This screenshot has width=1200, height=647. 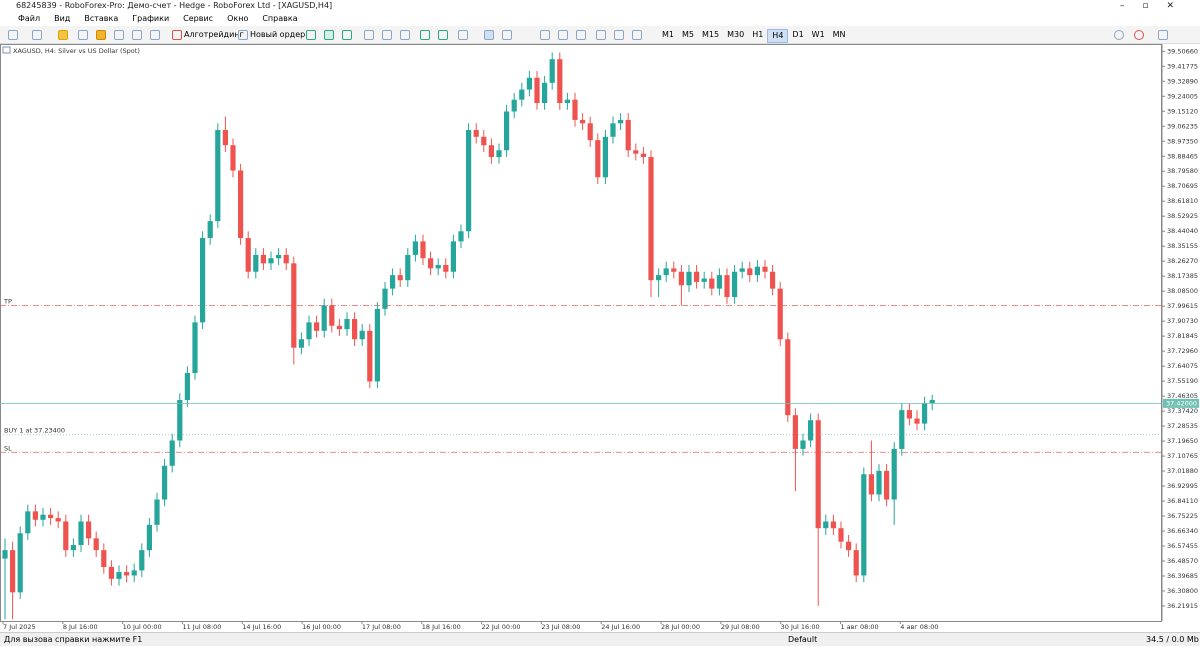 I want to click on window-controls: –▫✕, so click(x=1155, y=6).